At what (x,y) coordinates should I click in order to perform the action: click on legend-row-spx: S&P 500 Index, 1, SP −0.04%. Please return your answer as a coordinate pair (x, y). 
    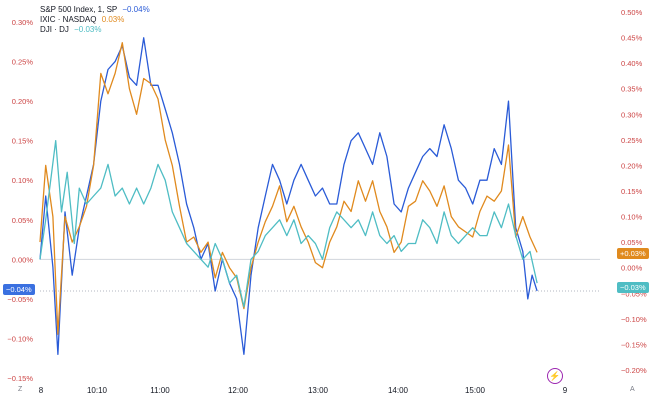
    Looking at the image, I should click on (95, 10).